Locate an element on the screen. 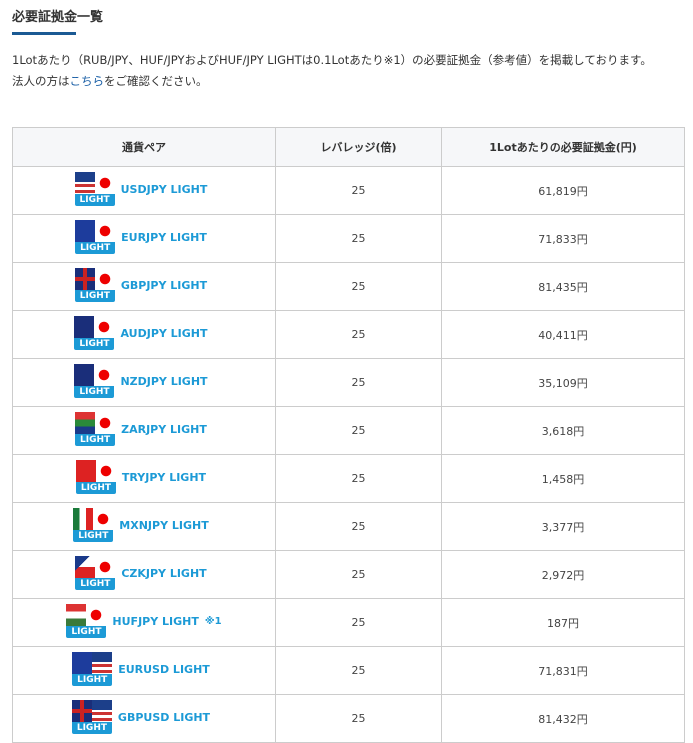 The image size is (693, 743). pair-link: LIGHT USDJPY LIGHT is located at coordinates (144, 189).